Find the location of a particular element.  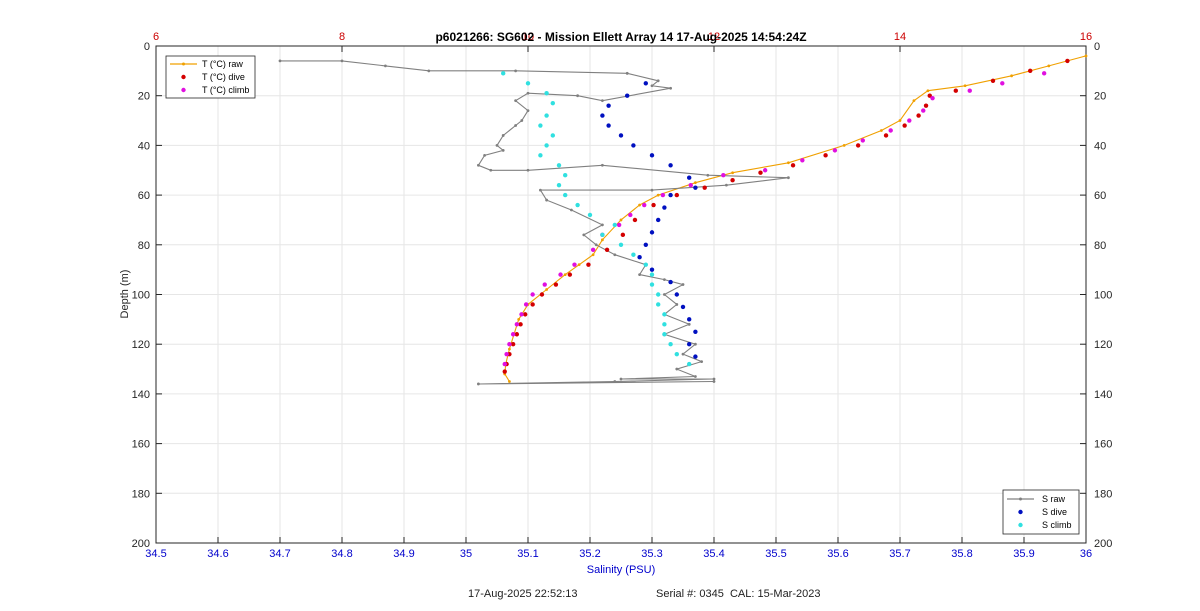

legend-temperature: T (°C) raw T (°C) dive T (°C) climb is located at coordinates (210, 77).